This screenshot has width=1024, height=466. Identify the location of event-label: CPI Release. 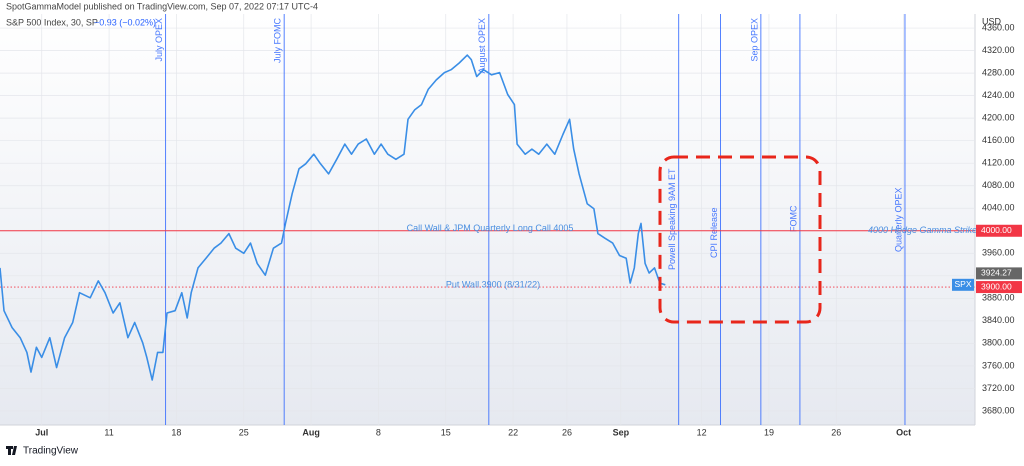
(714, 232).